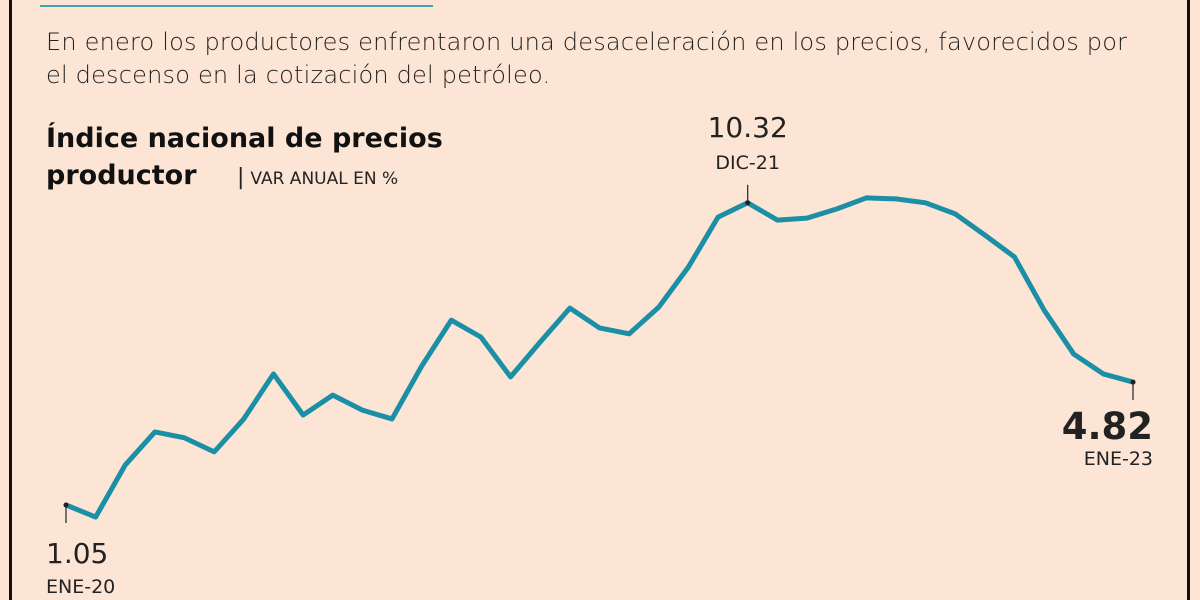 The width and height of the screenshot is (1200, 600). What do you see at coordinates (80, 587) in the screenshot?
I see `annotation-date-label: ENE-20` at bounding box center [80, 587].